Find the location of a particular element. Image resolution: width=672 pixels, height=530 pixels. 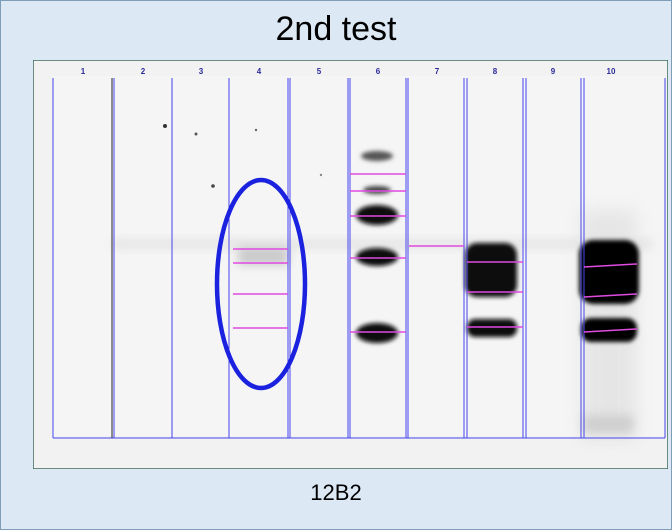

lane-number-2: 2 is located at coordinates (143, 71).